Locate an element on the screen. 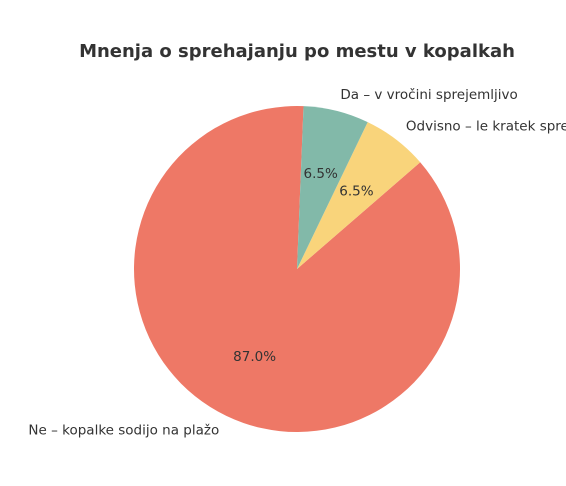 Image resolution: width=566 pixels, height=486 pixels. slice-percent-label: 87.0% is located at coordinates (254, 357).